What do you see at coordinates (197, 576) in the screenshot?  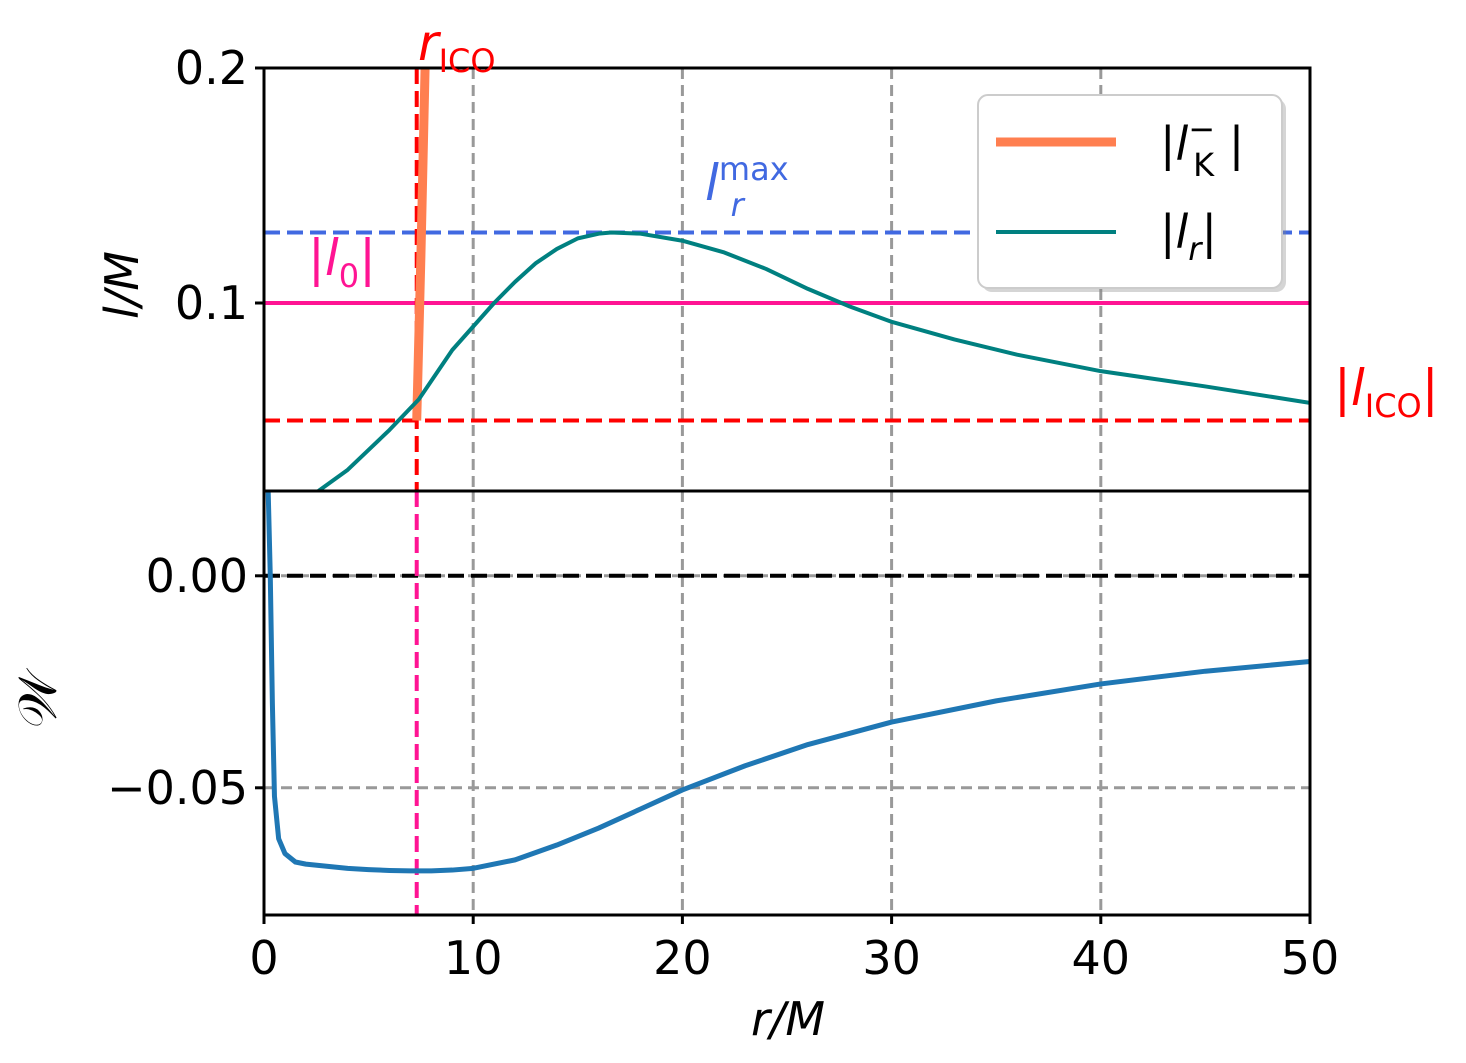 I see `bottom-ytick-label-0: 0.00` at bounding box center [197, 576].